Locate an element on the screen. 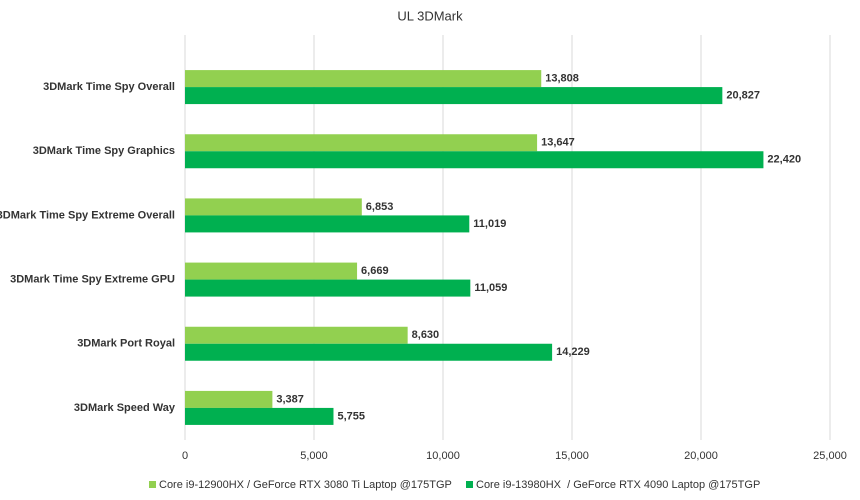  data-label: 5,755 is located at coordinates (351, 416).